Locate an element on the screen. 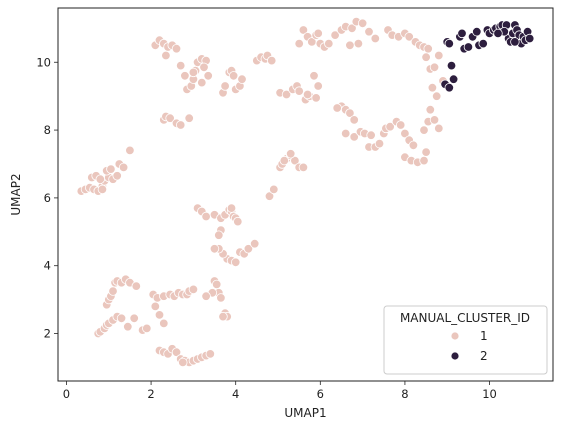  y-tick-label: 4 is located at coordinates (47, 266).